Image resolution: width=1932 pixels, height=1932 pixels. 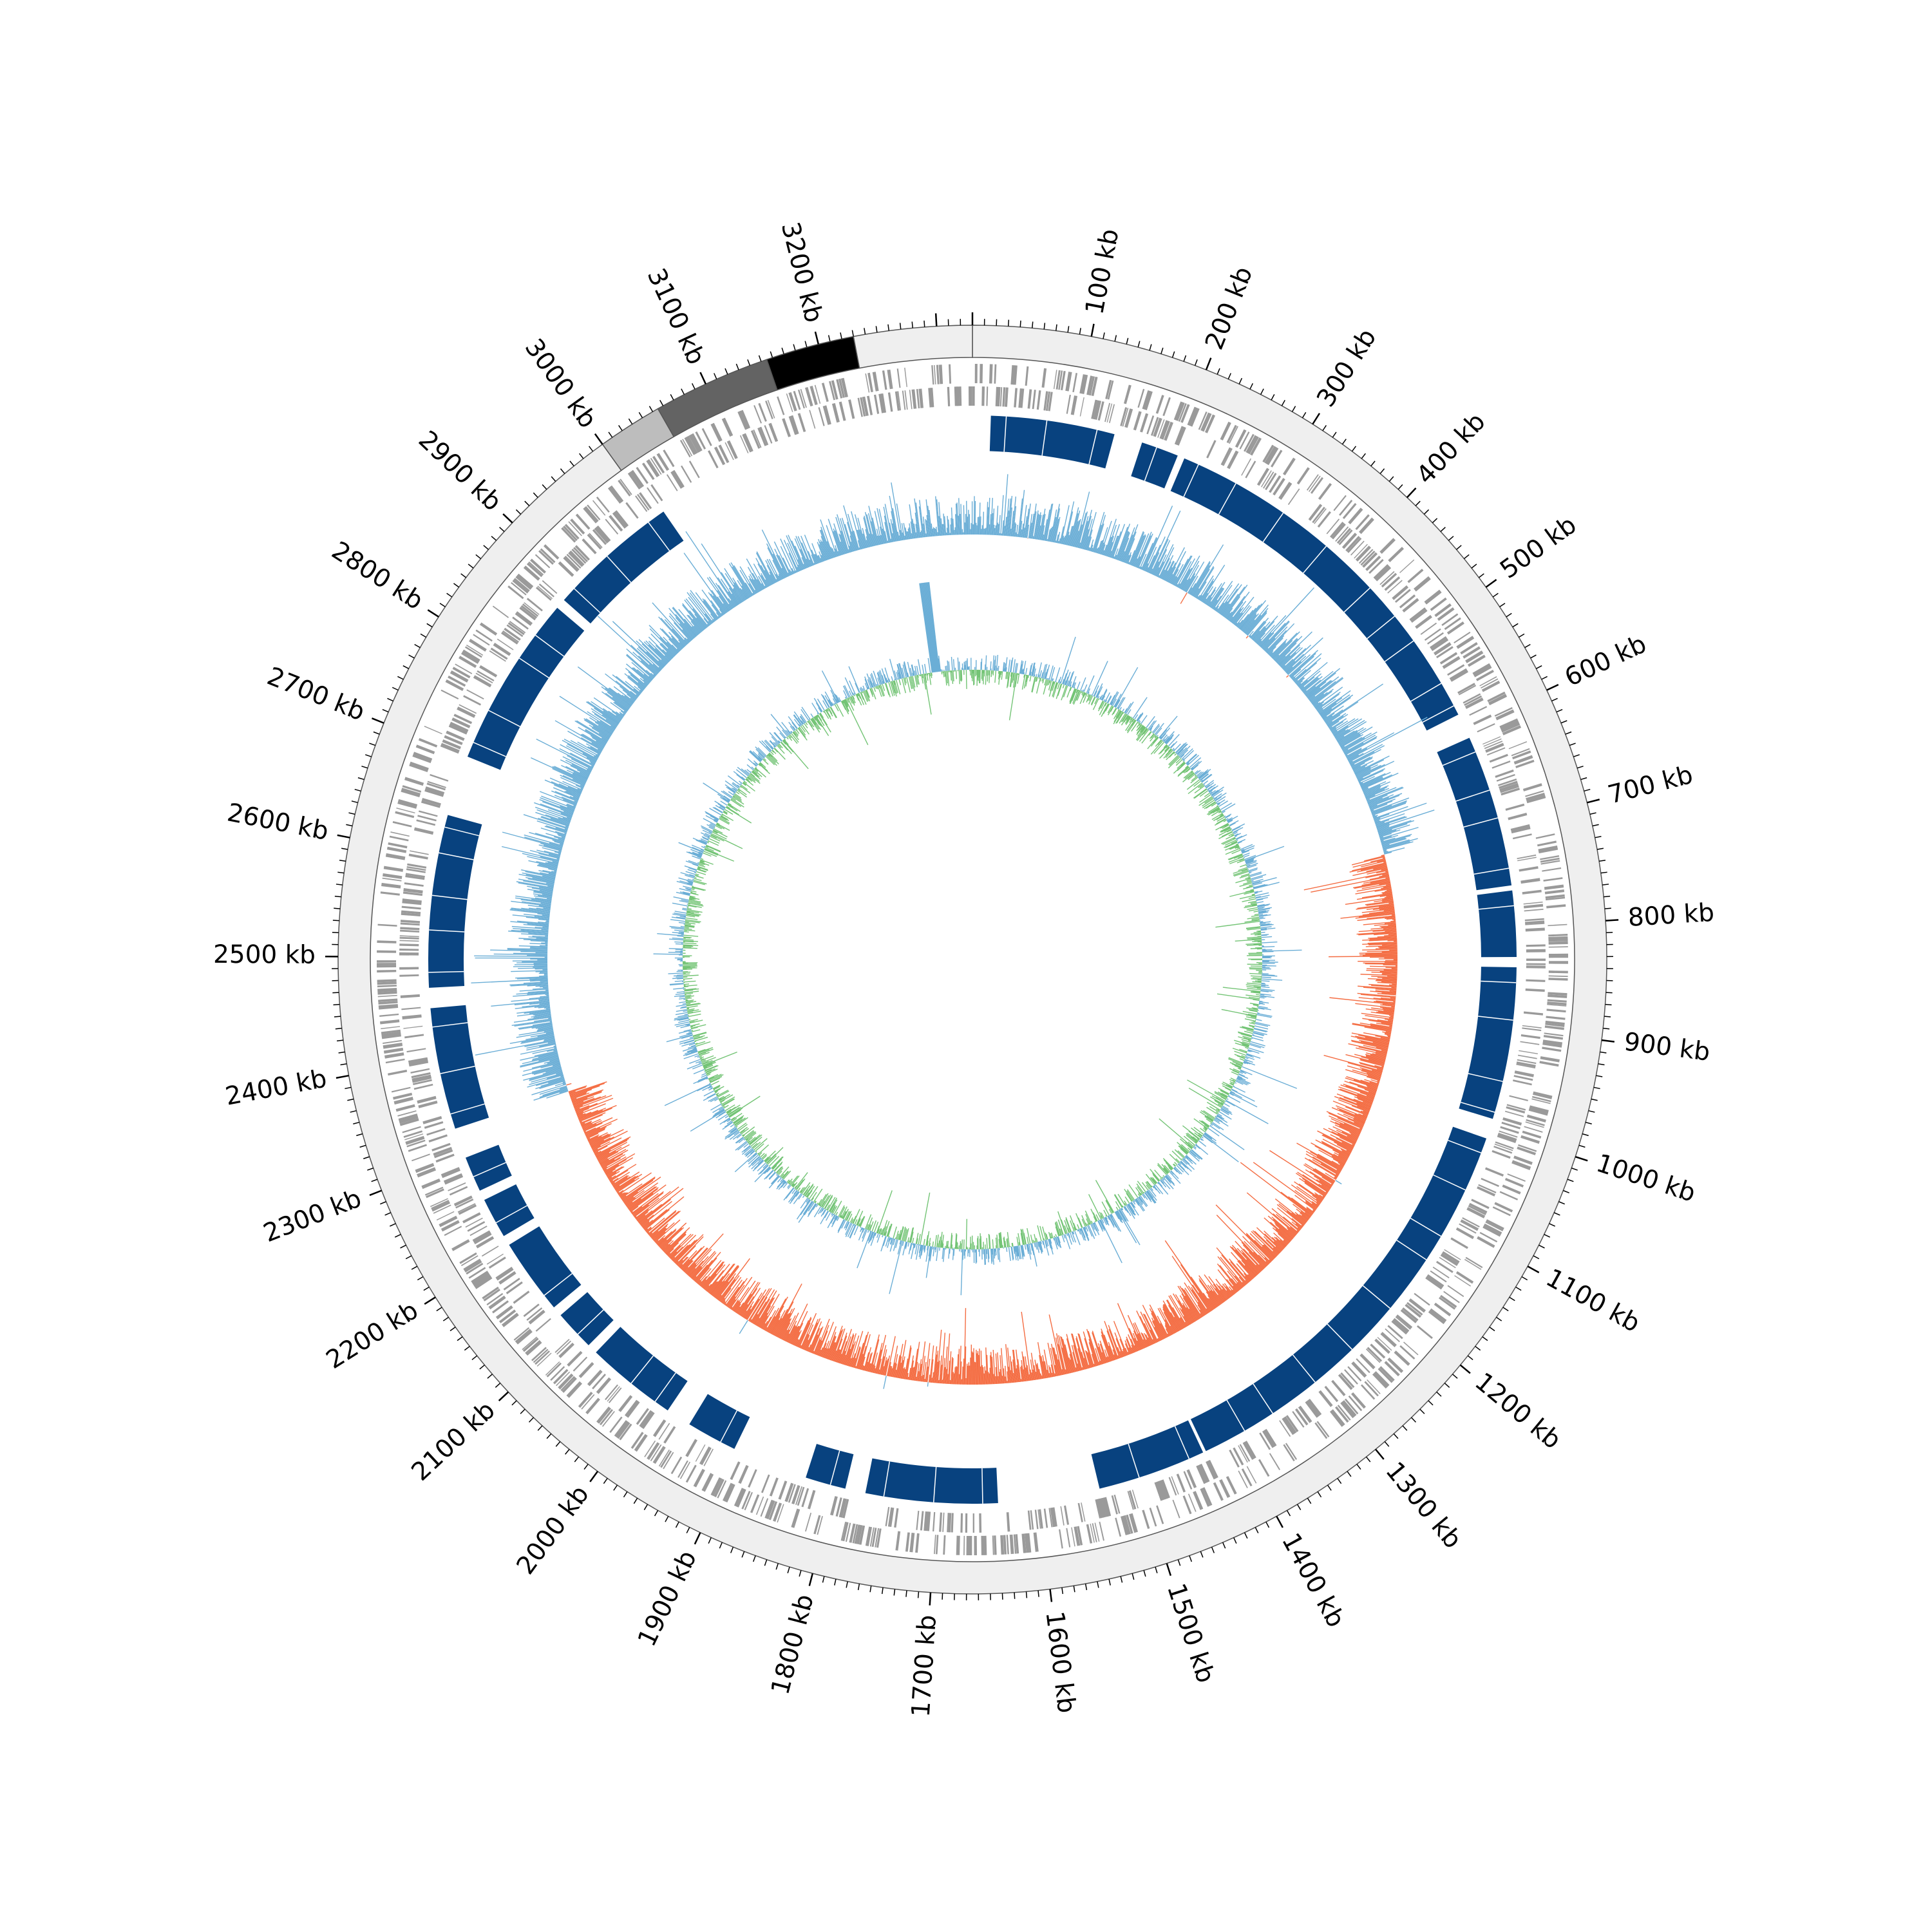 I want to click on major-tick, so click(x=433, y=613).